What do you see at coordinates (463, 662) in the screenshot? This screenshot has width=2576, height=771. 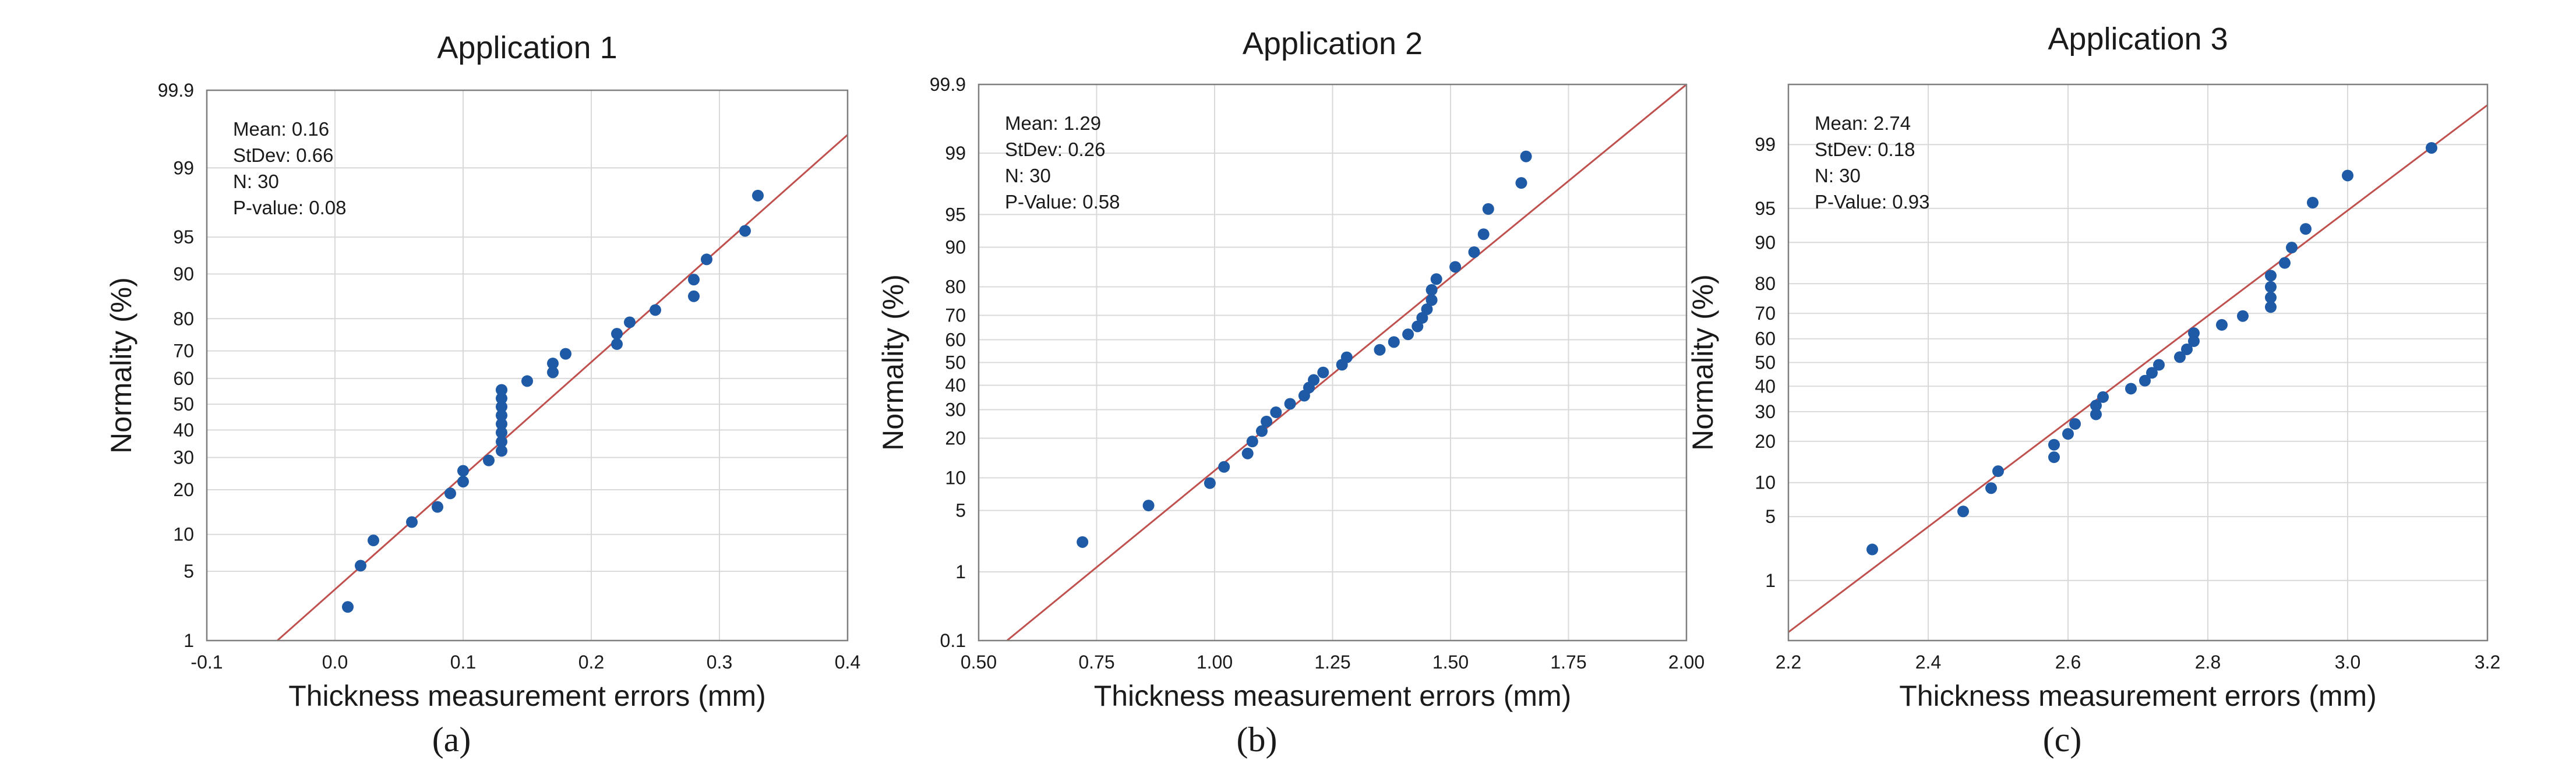 I see `x-tick-label: 0.1` at bounding box center [463, 662].